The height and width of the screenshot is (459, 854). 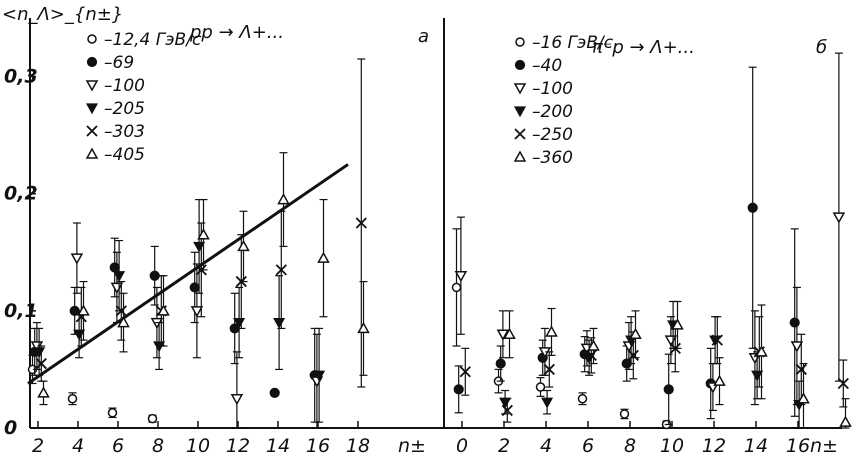 I want to click on legend-entry: –200, so click(x=543, y=112).